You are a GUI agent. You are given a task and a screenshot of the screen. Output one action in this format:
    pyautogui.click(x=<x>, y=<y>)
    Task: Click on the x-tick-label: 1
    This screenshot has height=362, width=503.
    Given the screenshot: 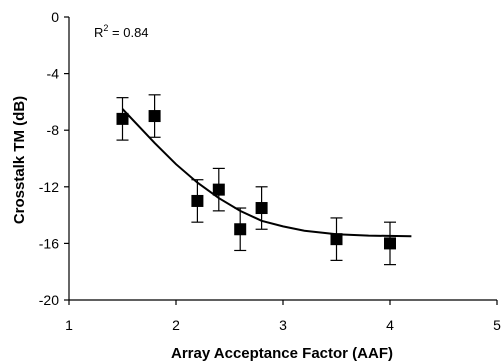 What is the action you would take?
    pyautogui.click(x=69, y=325)
    